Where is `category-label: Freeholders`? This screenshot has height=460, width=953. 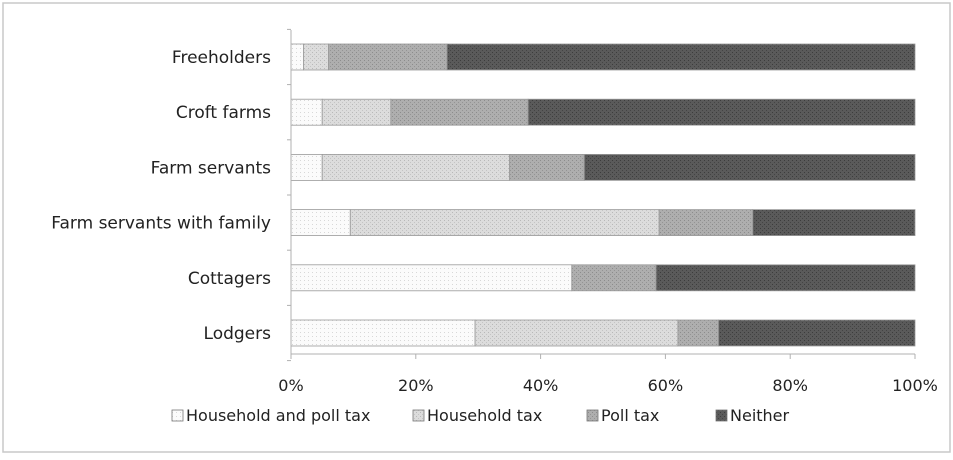
category-label: Freeholders is located at coordinates (221, 58).